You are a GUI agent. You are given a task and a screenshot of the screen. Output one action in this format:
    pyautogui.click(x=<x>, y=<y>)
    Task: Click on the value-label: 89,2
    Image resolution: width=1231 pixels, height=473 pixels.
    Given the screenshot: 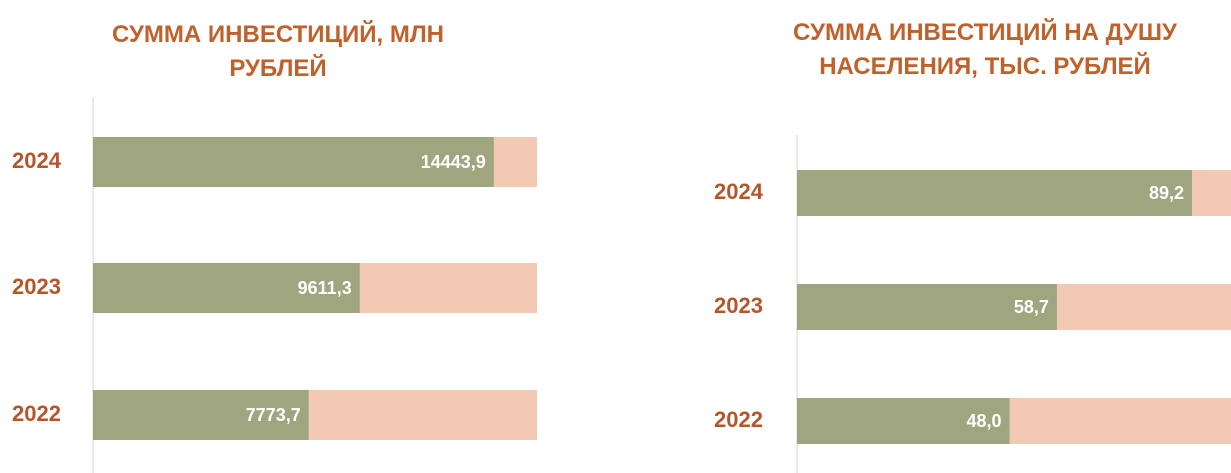 What is the action you would take?
    pyautogui.click(x=1166, y=193)
    